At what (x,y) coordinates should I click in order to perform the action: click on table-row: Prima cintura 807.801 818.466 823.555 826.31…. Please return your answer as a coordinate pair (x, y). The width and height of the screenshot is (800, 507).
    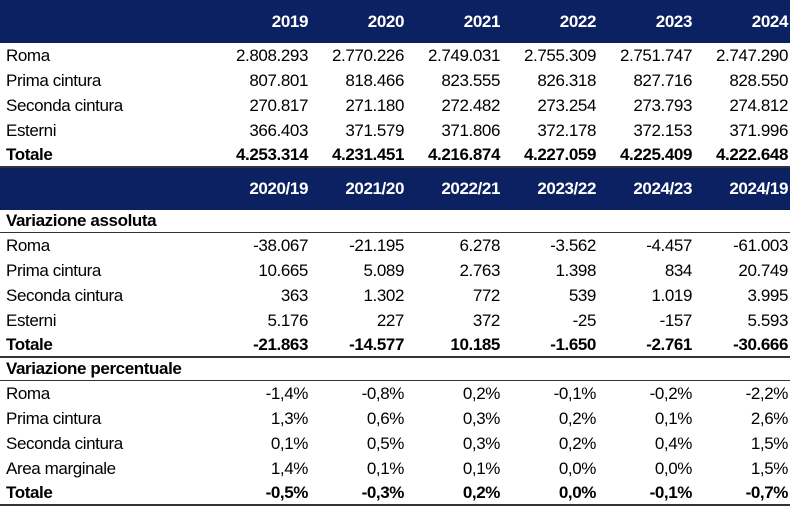
    Looking at the image, I should click on (395, 80).